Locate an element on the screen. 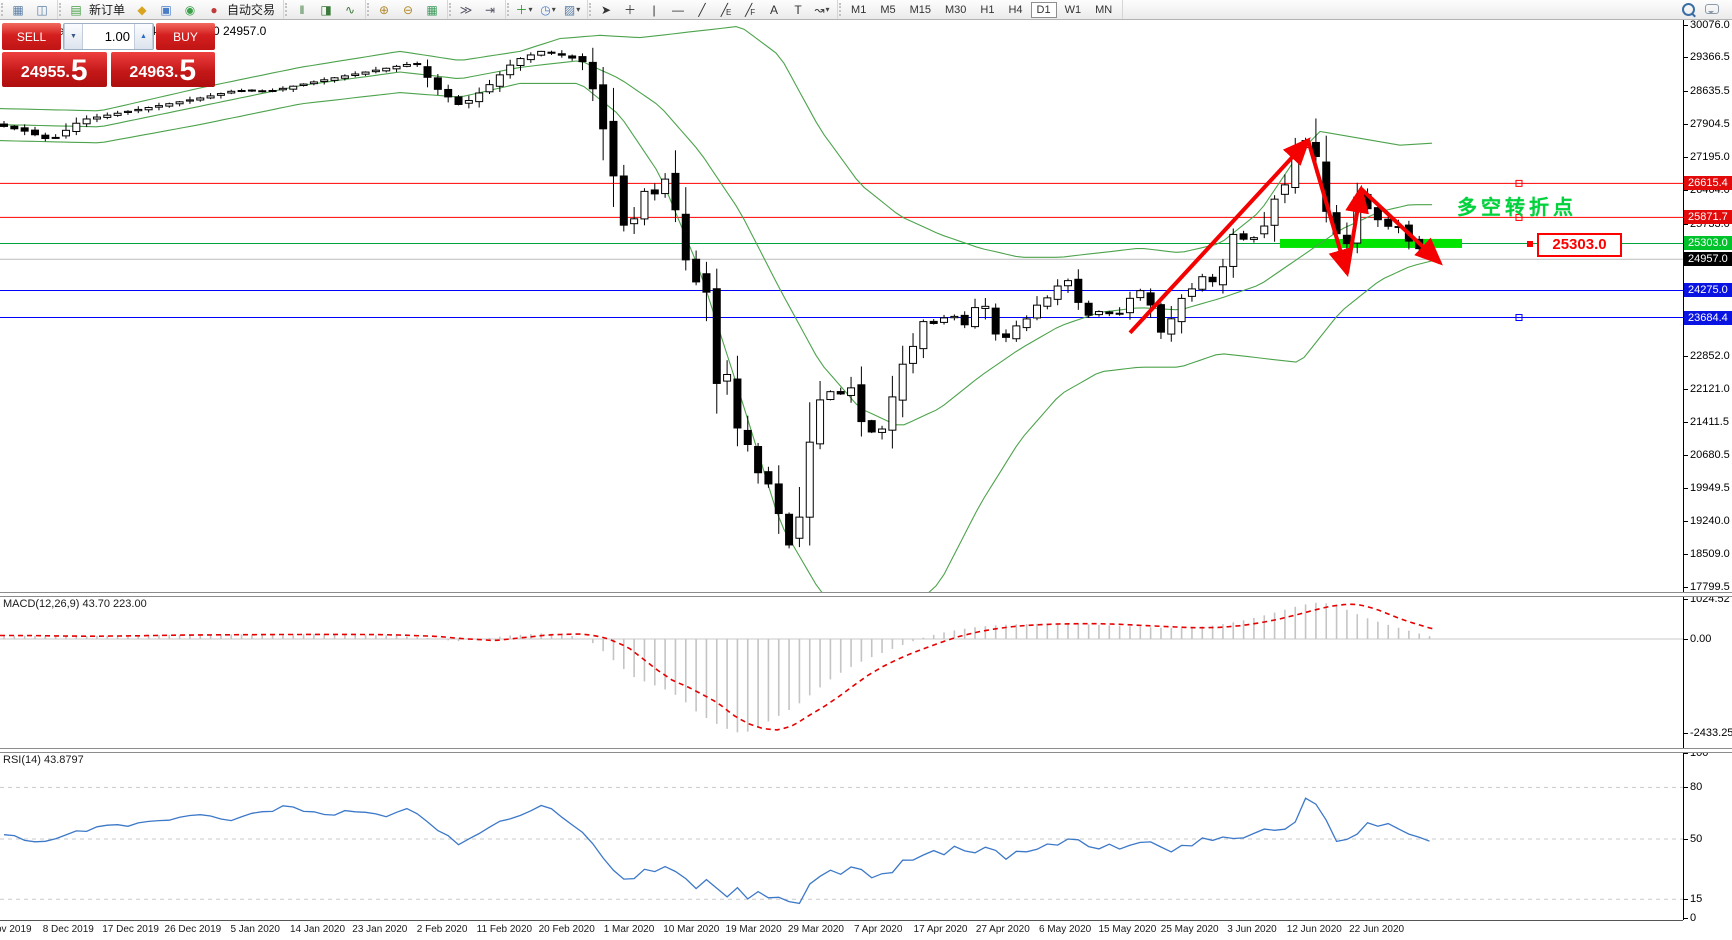  text-icon: A is located at coordinates (774, 9).